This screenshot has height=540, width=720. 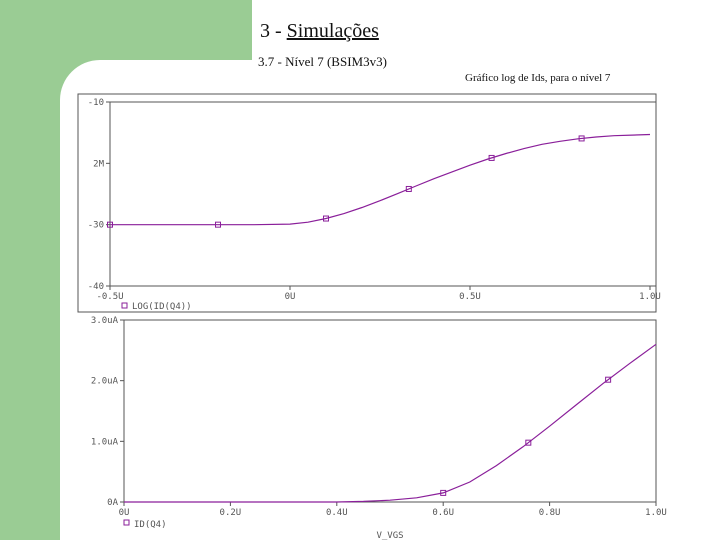 I want to click on corner-cut, so click(x=100, y=100).